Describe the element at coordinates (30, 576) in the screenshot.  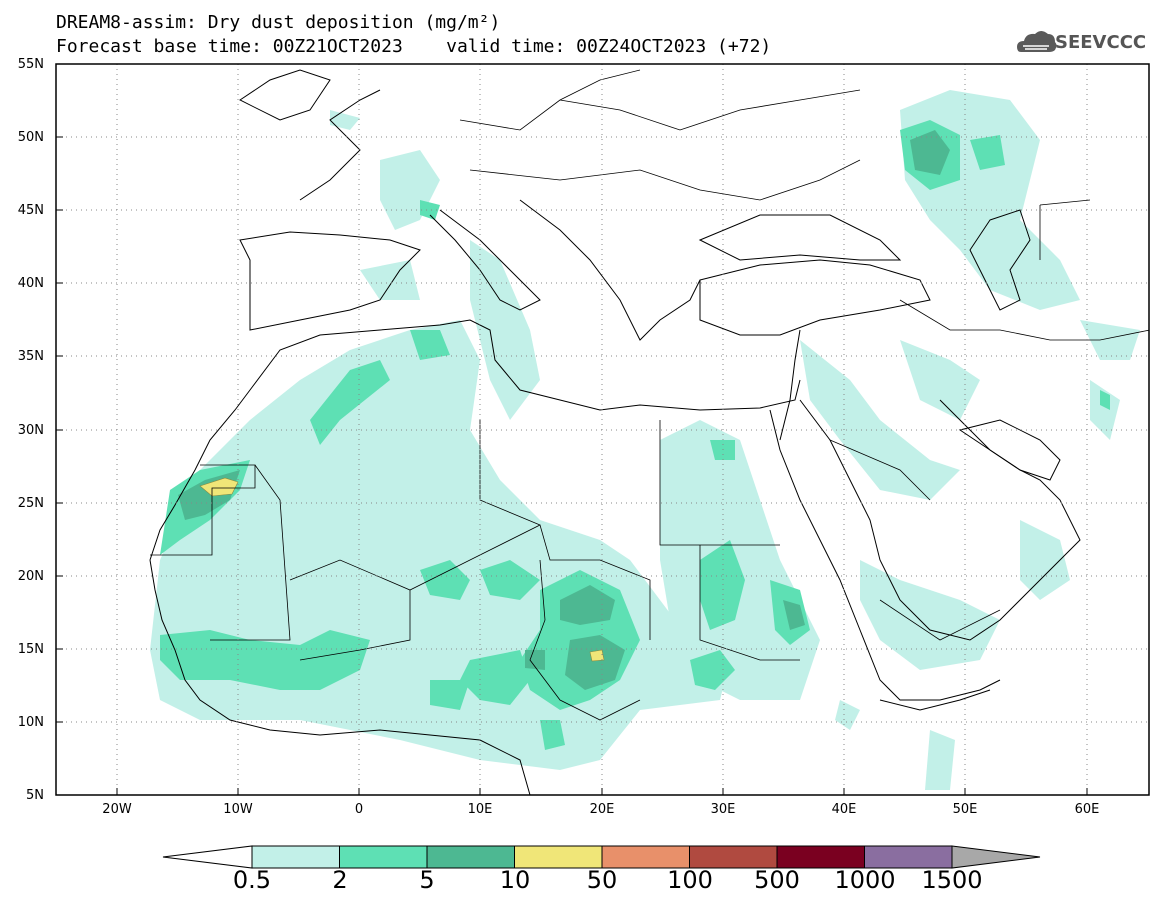
I see `lat-tick-label: 20N` at that location.